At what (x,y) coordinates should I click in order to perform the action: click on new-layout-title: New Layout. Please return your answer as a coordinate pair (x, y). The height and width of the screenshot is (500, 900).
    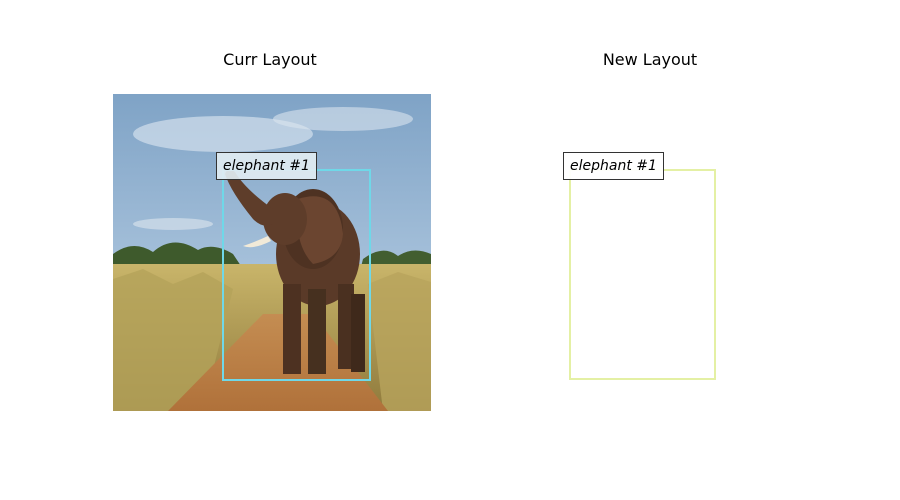
    Looking at the image, I should click on (650, 59).